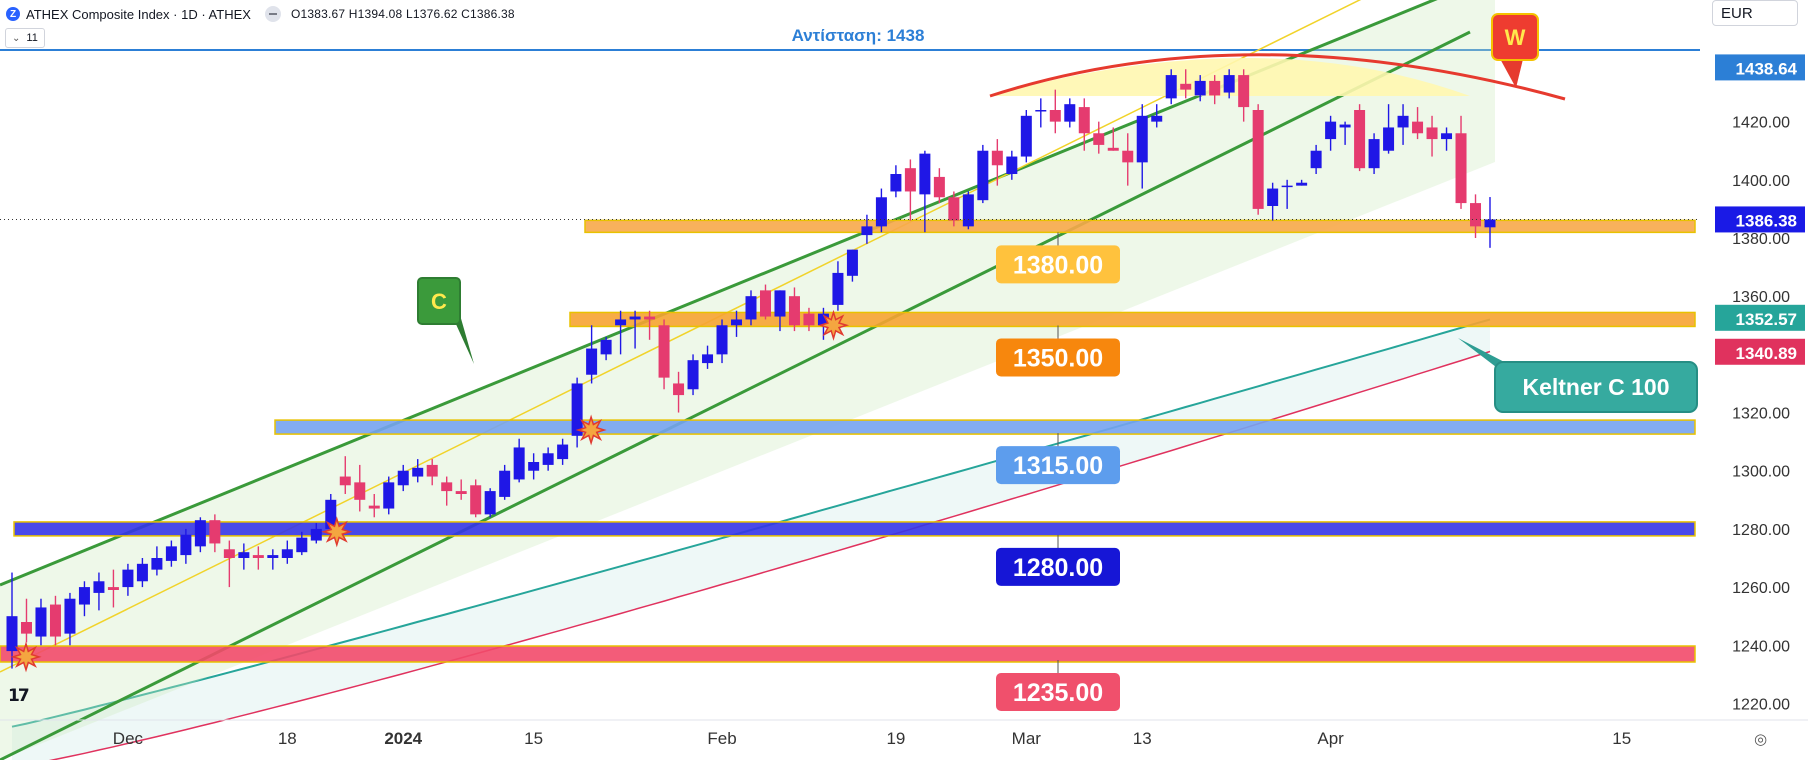  Describe the element at coordinates (439, 301) in the screenshot. I see `callout-c-box` at that location.